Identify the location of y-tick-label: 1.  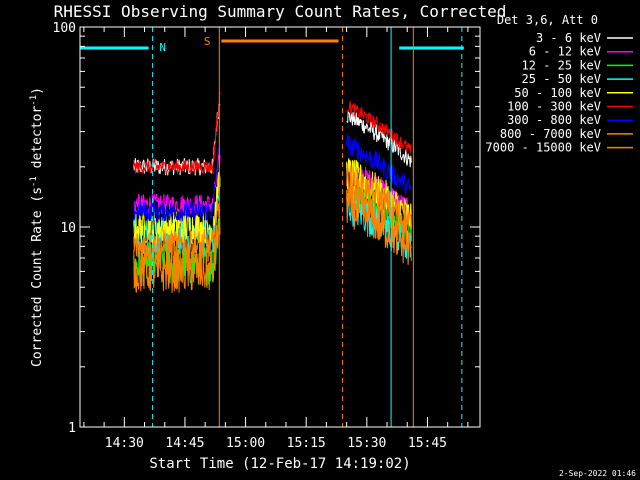
(72, 428).